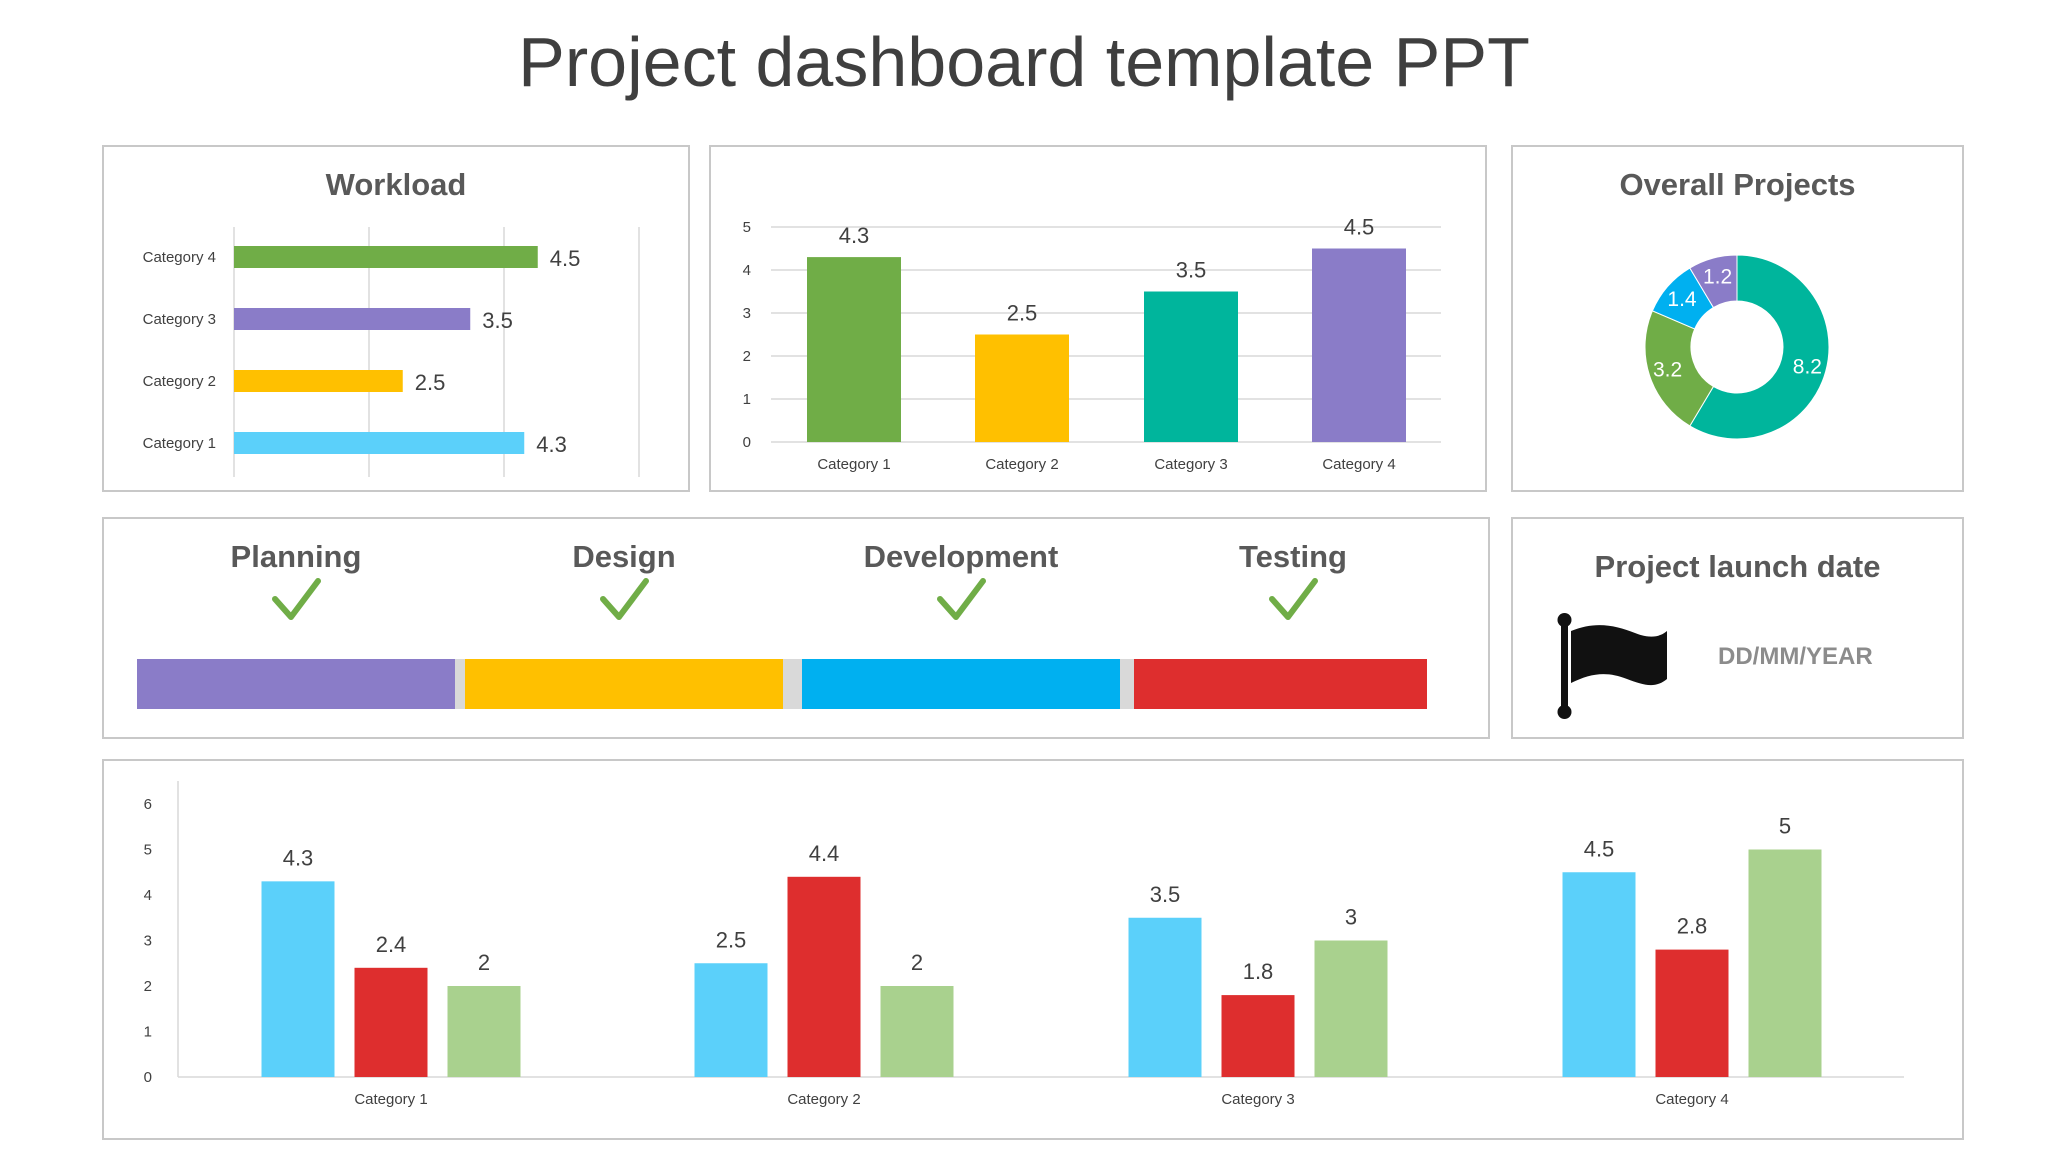  Describe the element at coordinates (1024, 62) in the screenshot. I see `page-title: Project dashboard template PPT` at that location.